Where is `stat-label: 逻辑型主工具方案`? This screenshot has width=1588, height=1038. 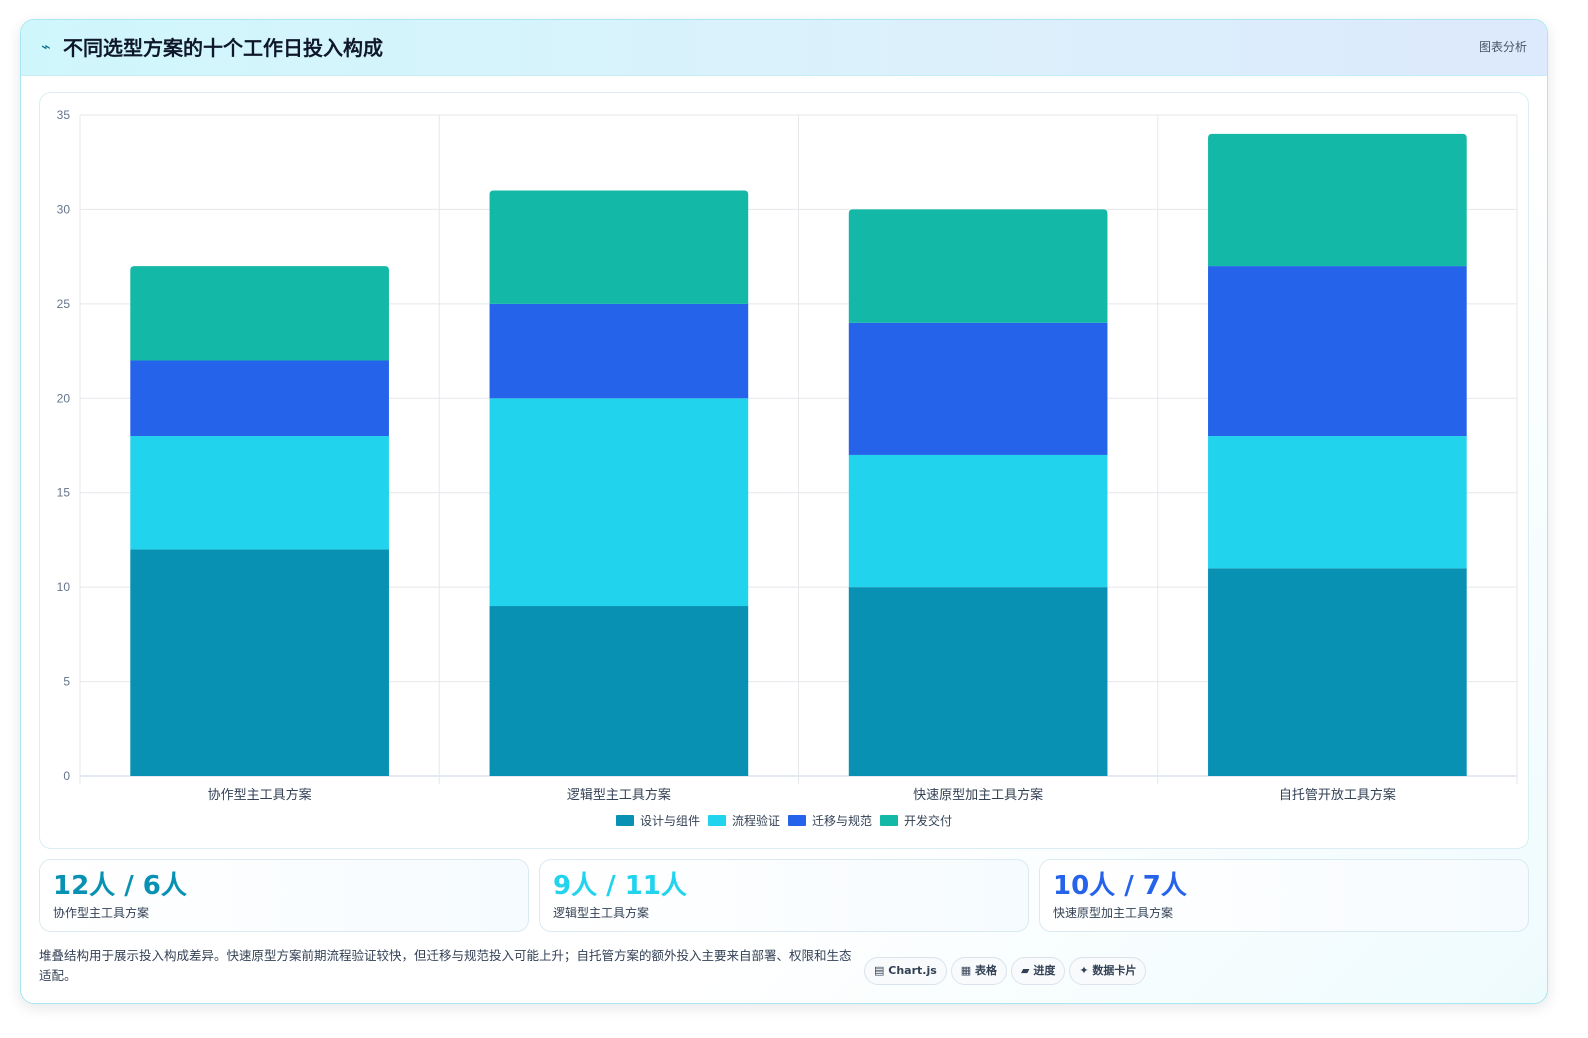 stat-label: 逻辑型主工具方案 is located at coordinates (601, 913).